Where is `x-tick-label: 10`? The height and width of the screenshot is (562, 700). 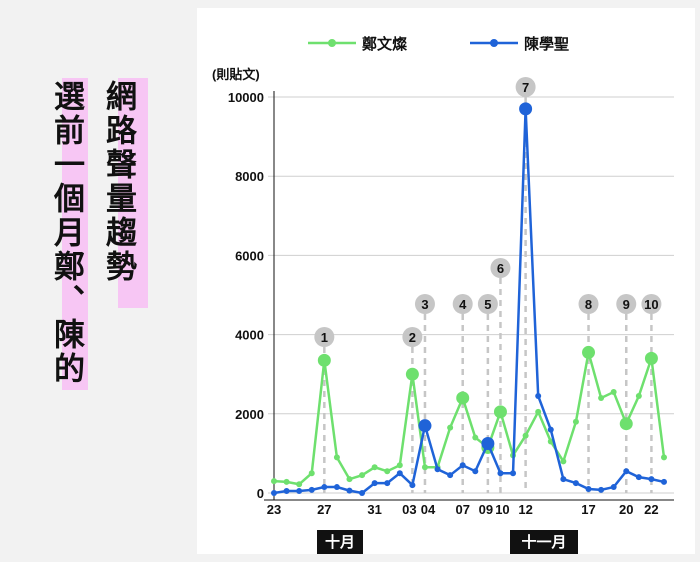 x-tick-label: 10 is located at coordinates (502, 509).